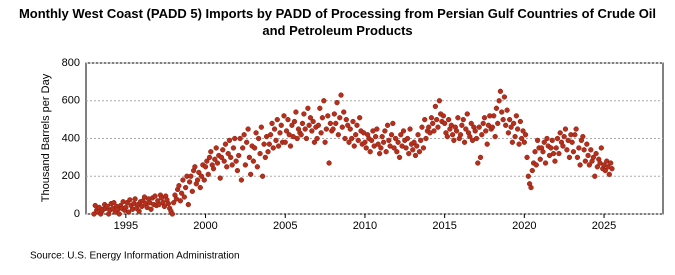 The height and width of the screenshot is (275, 675). What do you see at coordinates (285, 226) in the screenshot?
I see `x-tick-label: 2005` at bounding box center [285, 226].